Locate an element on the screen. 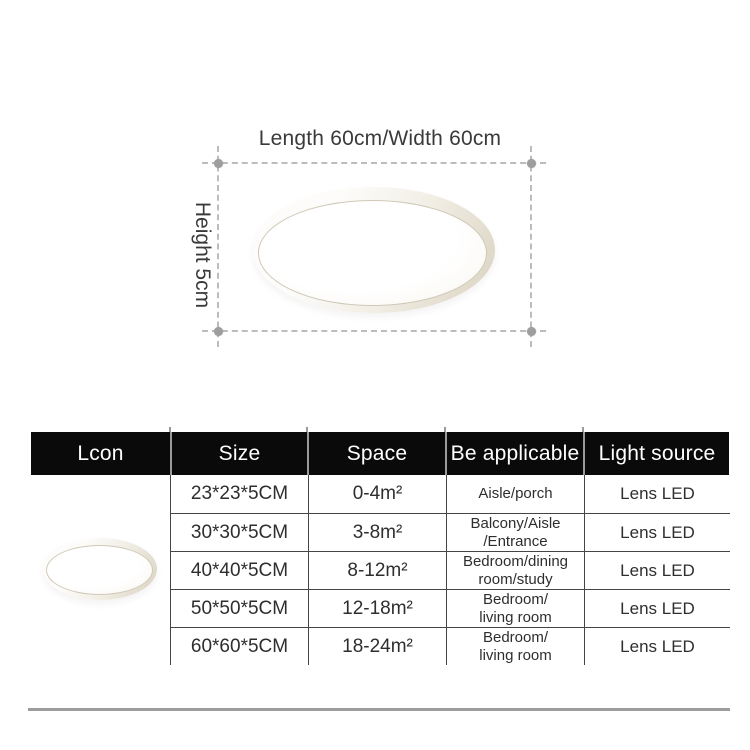 This screenshot has width=750, height=750. ceiling-lamp-icon is located at coordinates (100, 569).